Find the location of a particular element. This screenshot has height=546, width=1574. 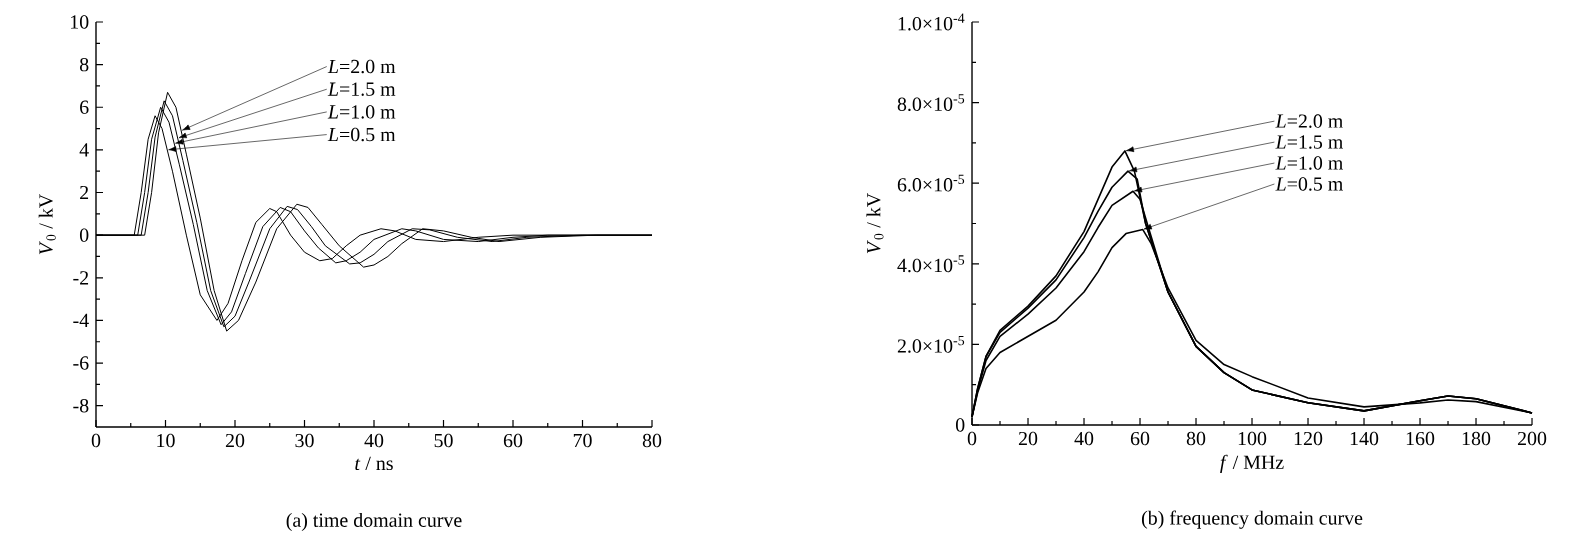

y-tick-label: 2.0×10$^{-5}$ is located at coordinates (931, 344).